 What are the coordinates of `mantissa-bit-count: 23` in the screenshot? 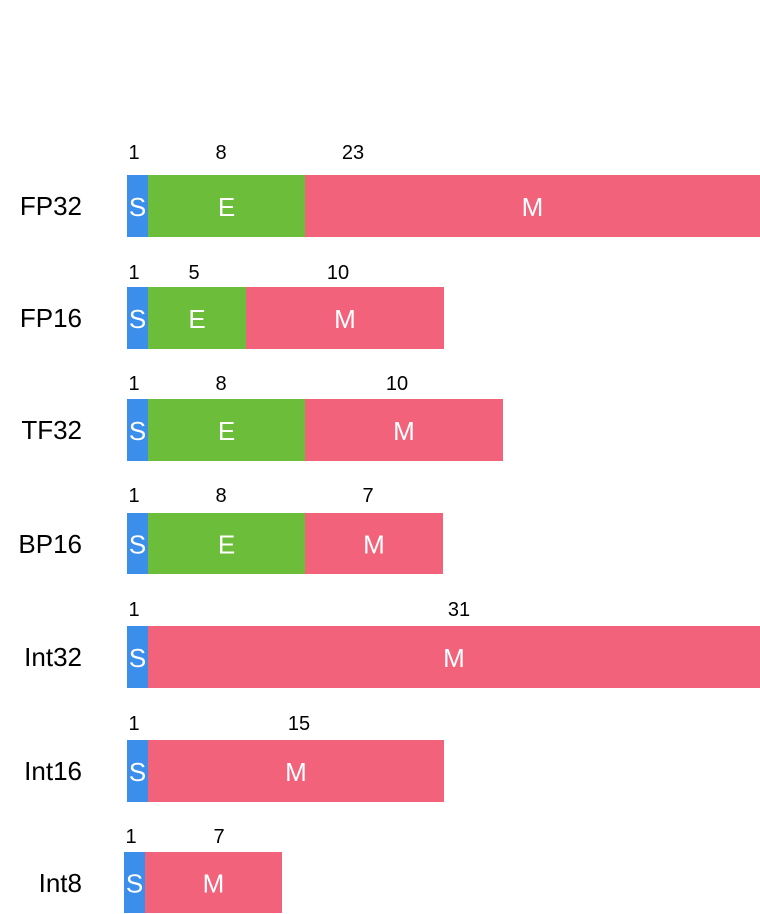 It's located at (353, 153).